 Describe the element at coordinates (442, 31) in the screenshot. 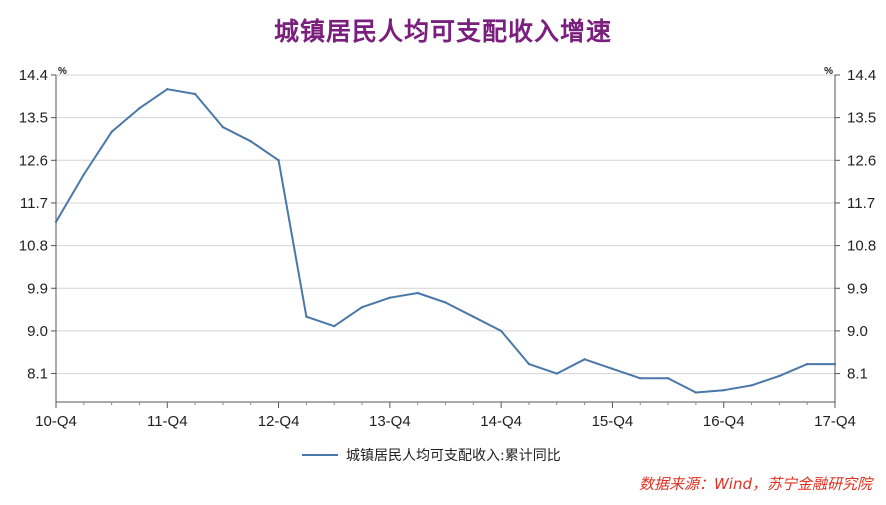

I see `chart-title: 城镇居民人均可支配收入增速` at that location.